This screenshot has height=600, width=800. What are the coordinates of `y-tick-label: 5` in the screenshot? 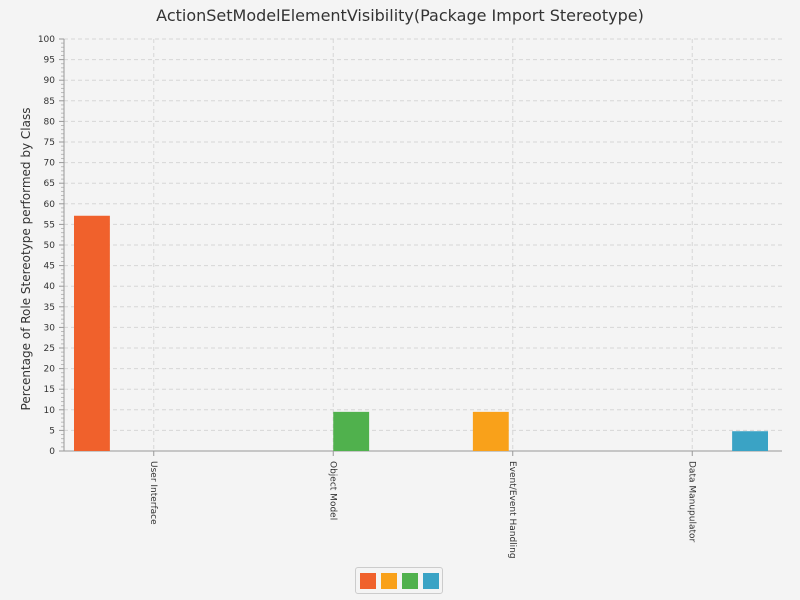 It's located at (52, 431).